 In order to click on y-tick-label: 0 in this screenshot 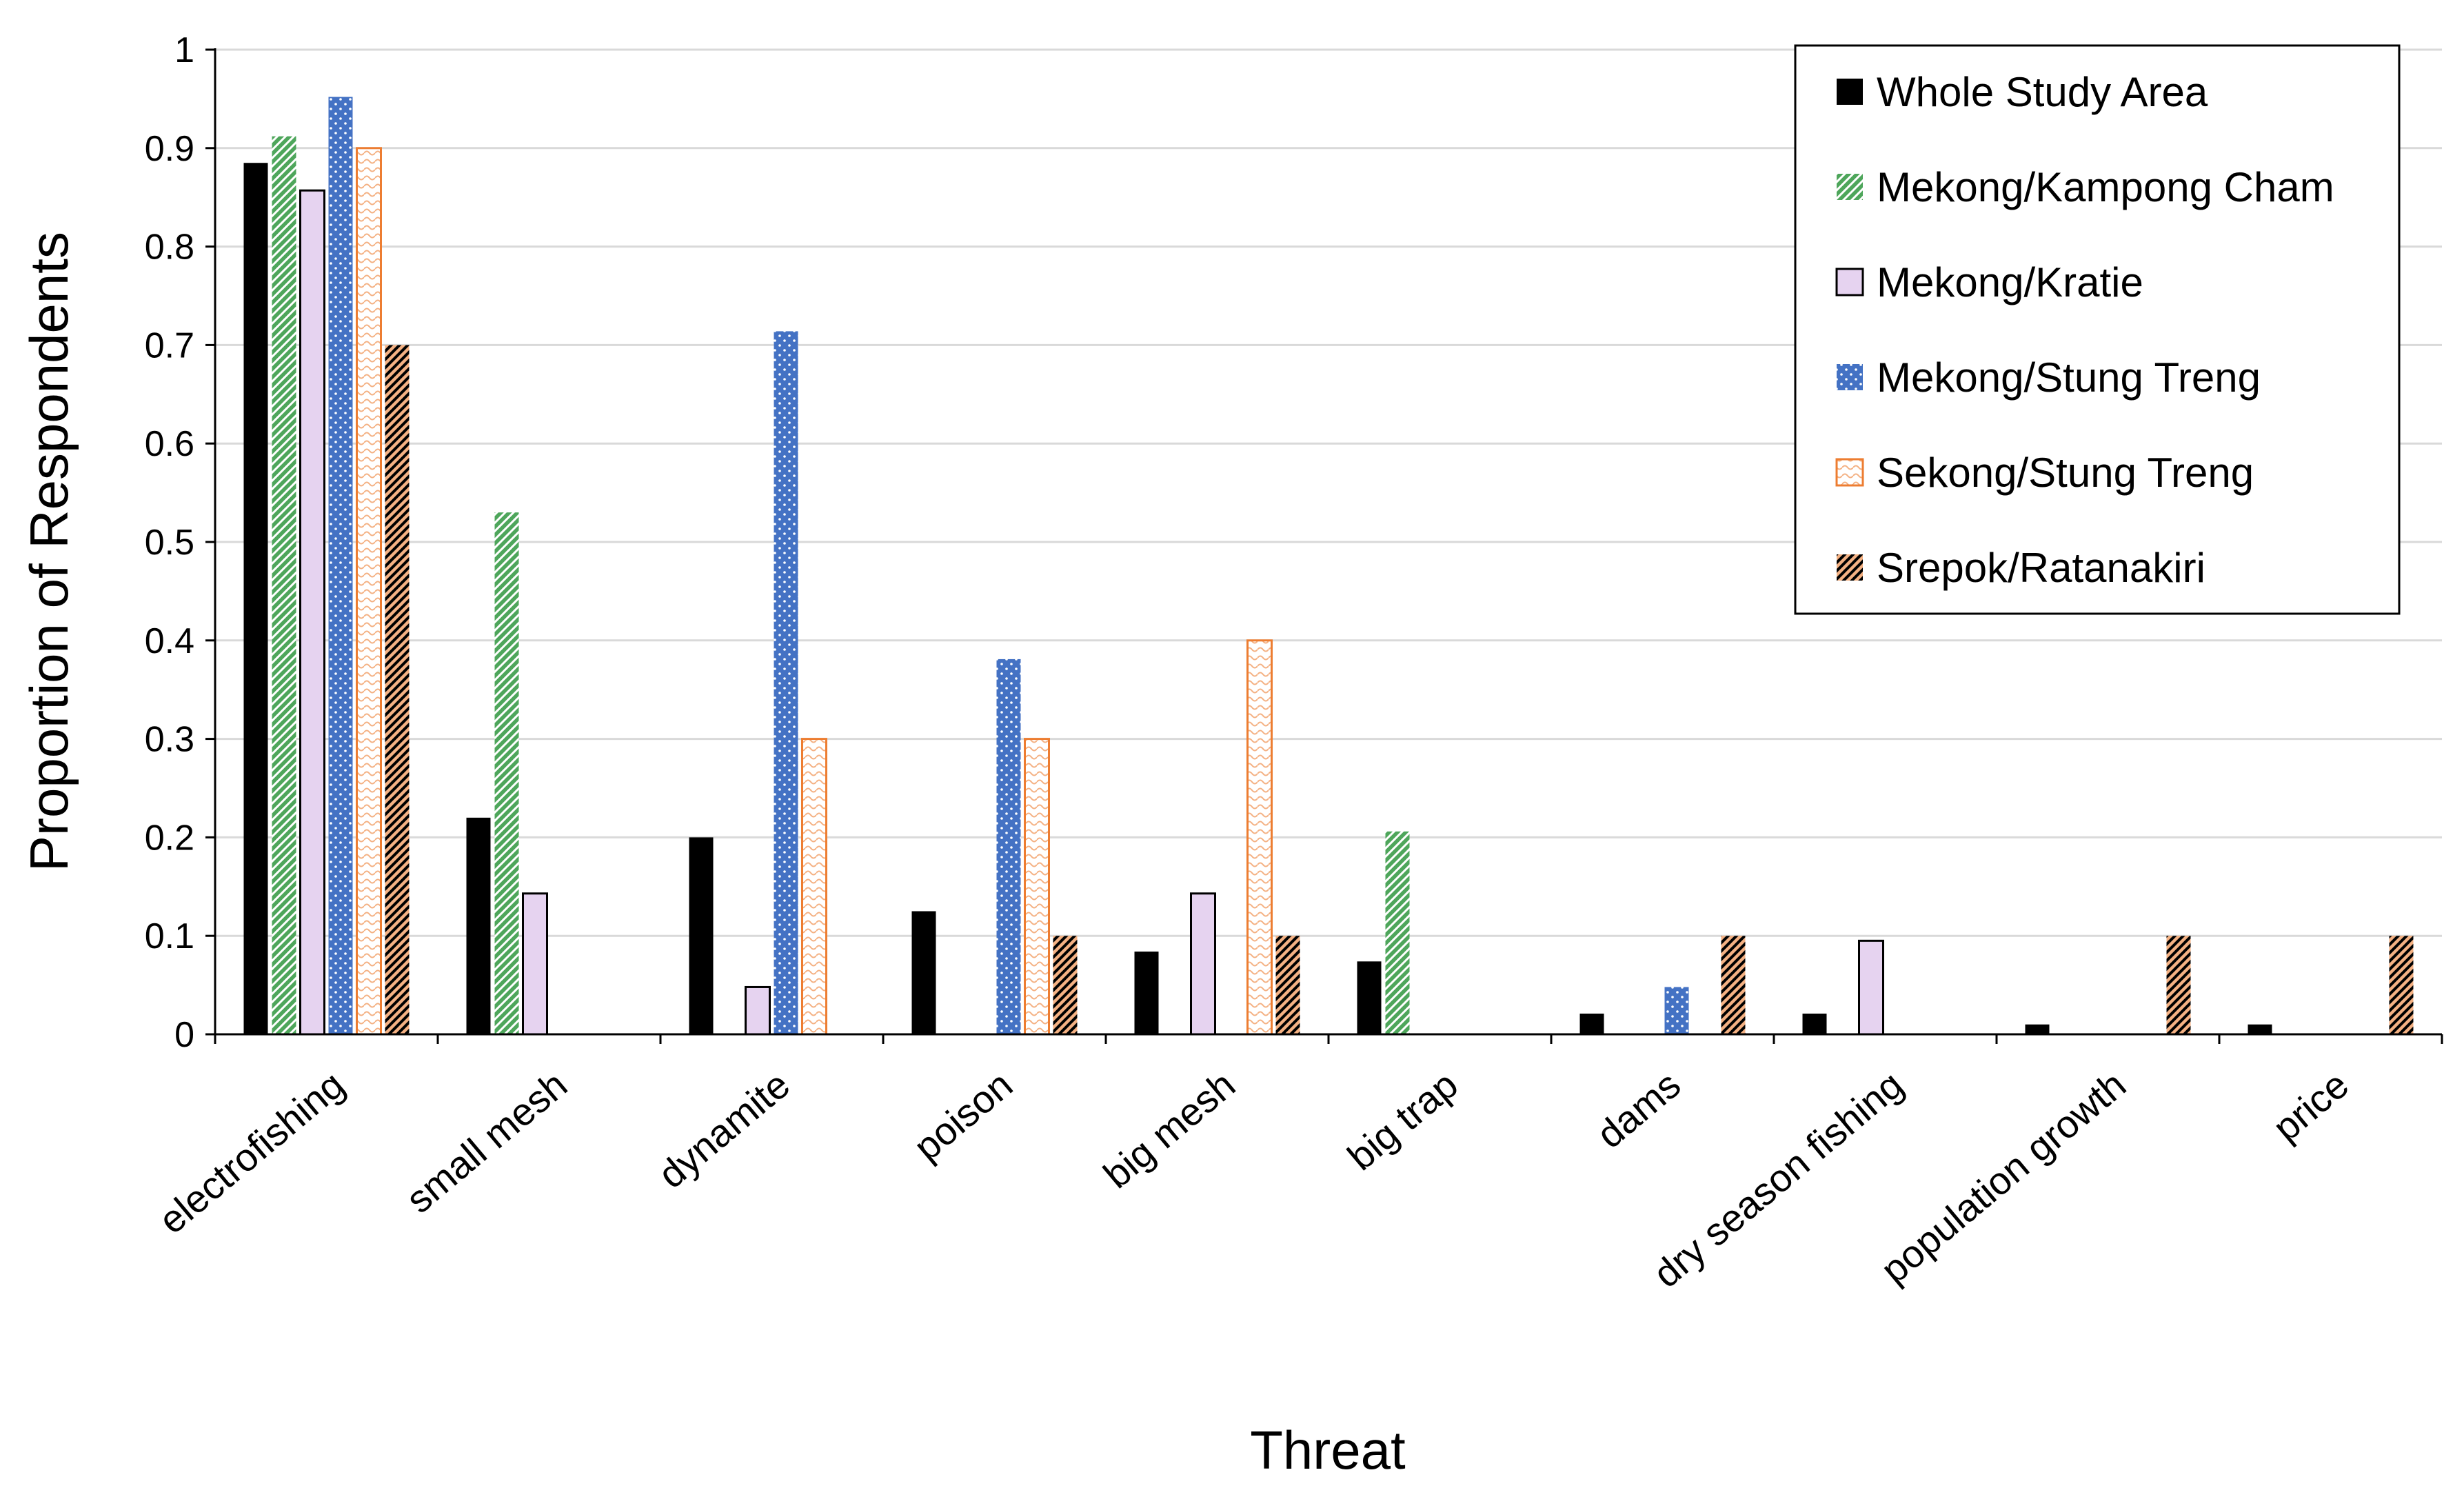, I will do `click(184, 1035)`.